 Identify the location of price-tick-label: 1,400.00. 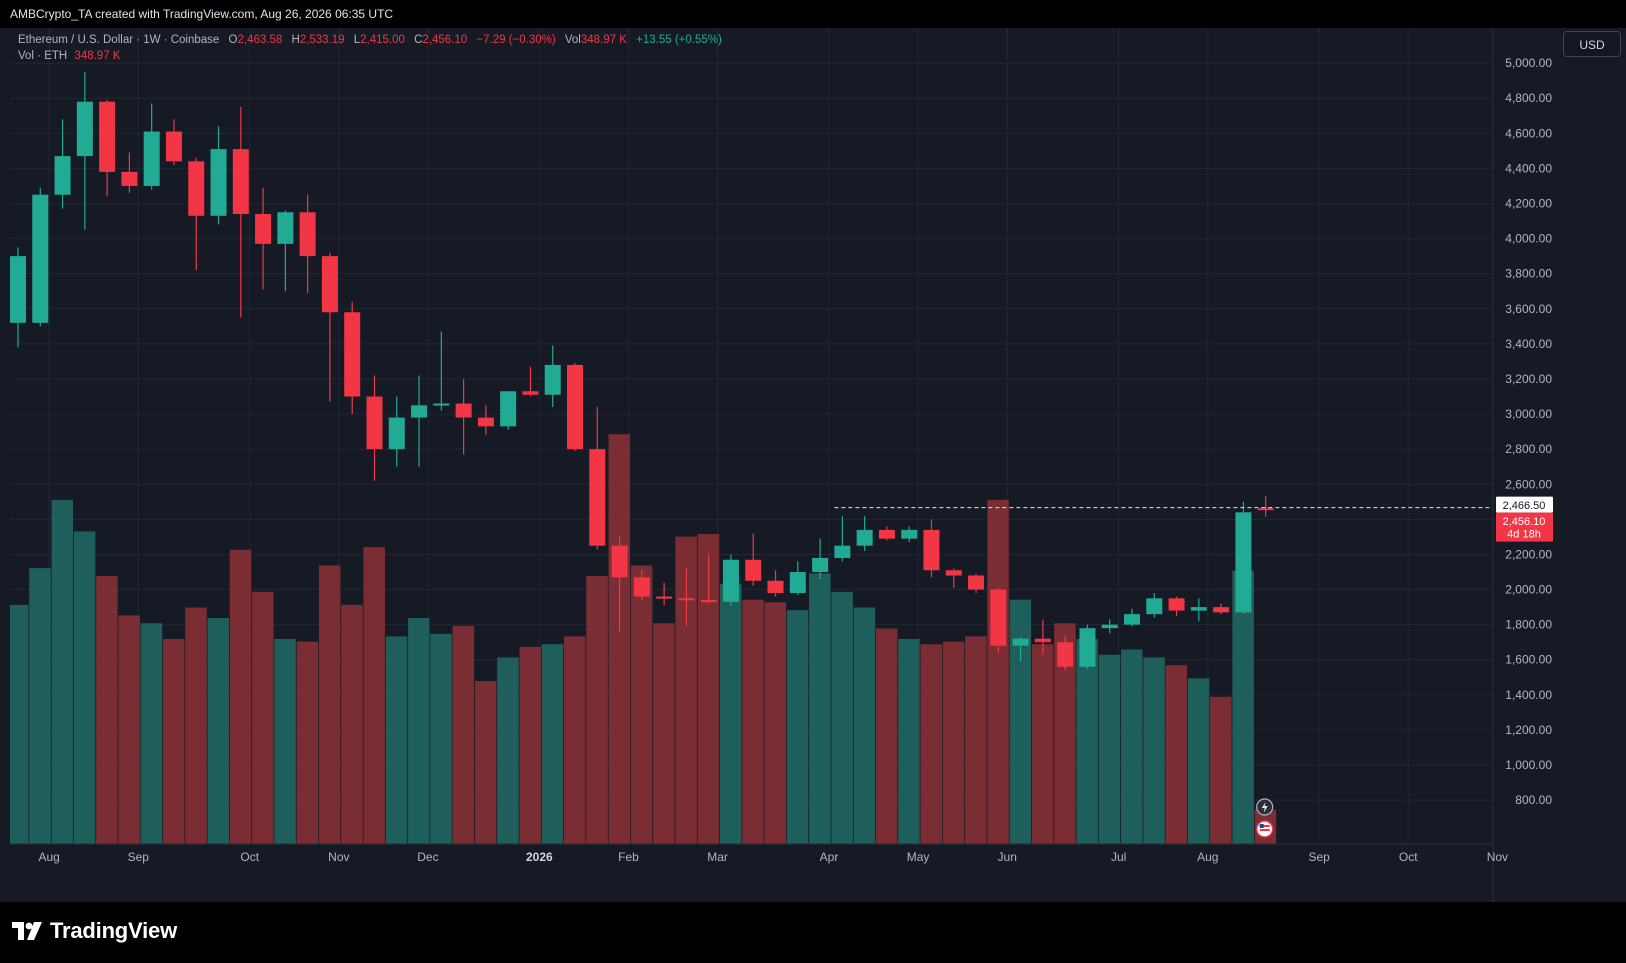
(1528, 695).